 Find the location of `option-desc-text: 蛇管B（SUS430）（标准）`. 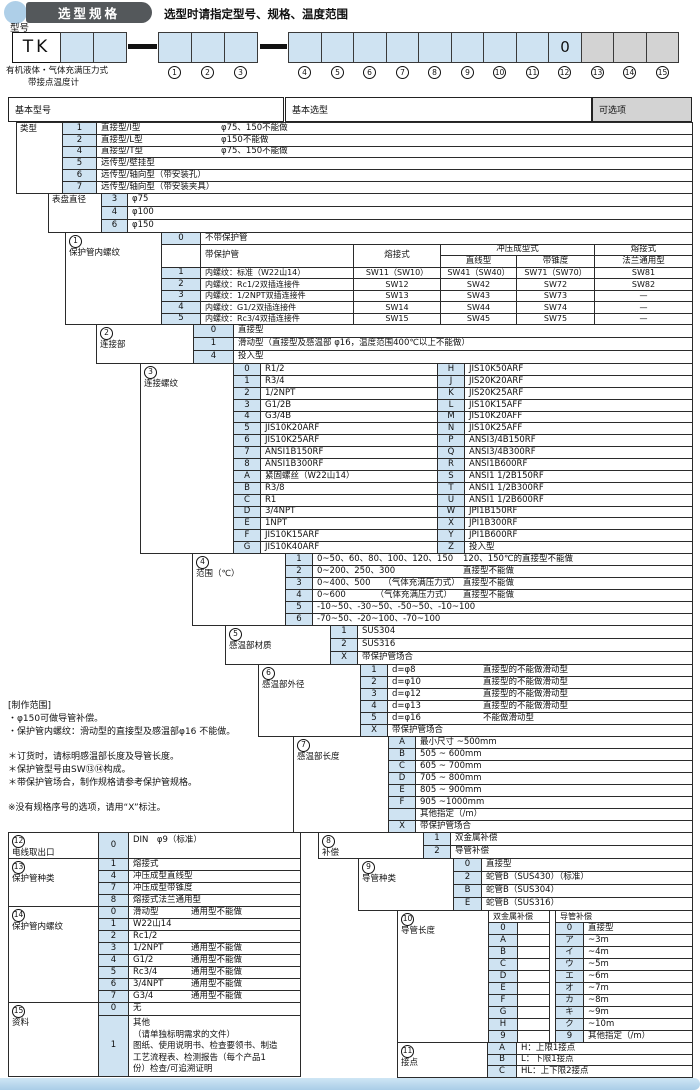

option-desc-text: 蛇管B（SUS430）（标准） is located at coordinates (537, 877).